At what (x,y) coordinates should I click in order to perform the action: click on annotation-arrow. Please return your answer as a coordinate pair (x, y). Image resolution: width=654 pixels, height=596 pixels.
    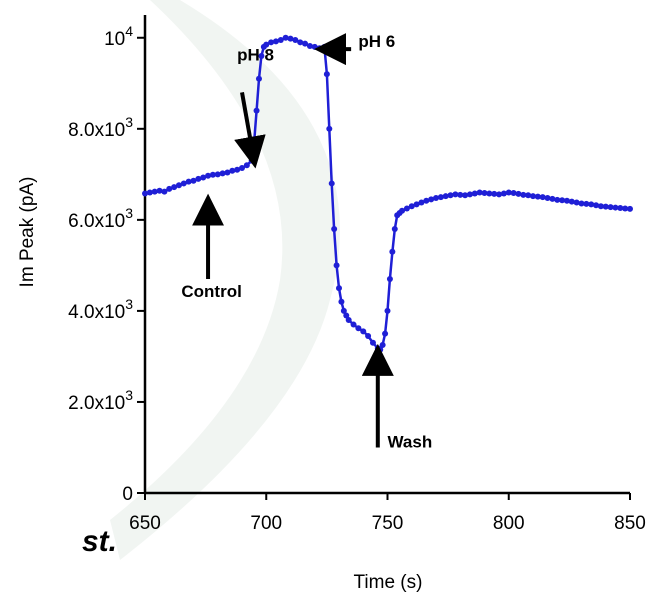
    Looking at the image, I should click on (250, 130).